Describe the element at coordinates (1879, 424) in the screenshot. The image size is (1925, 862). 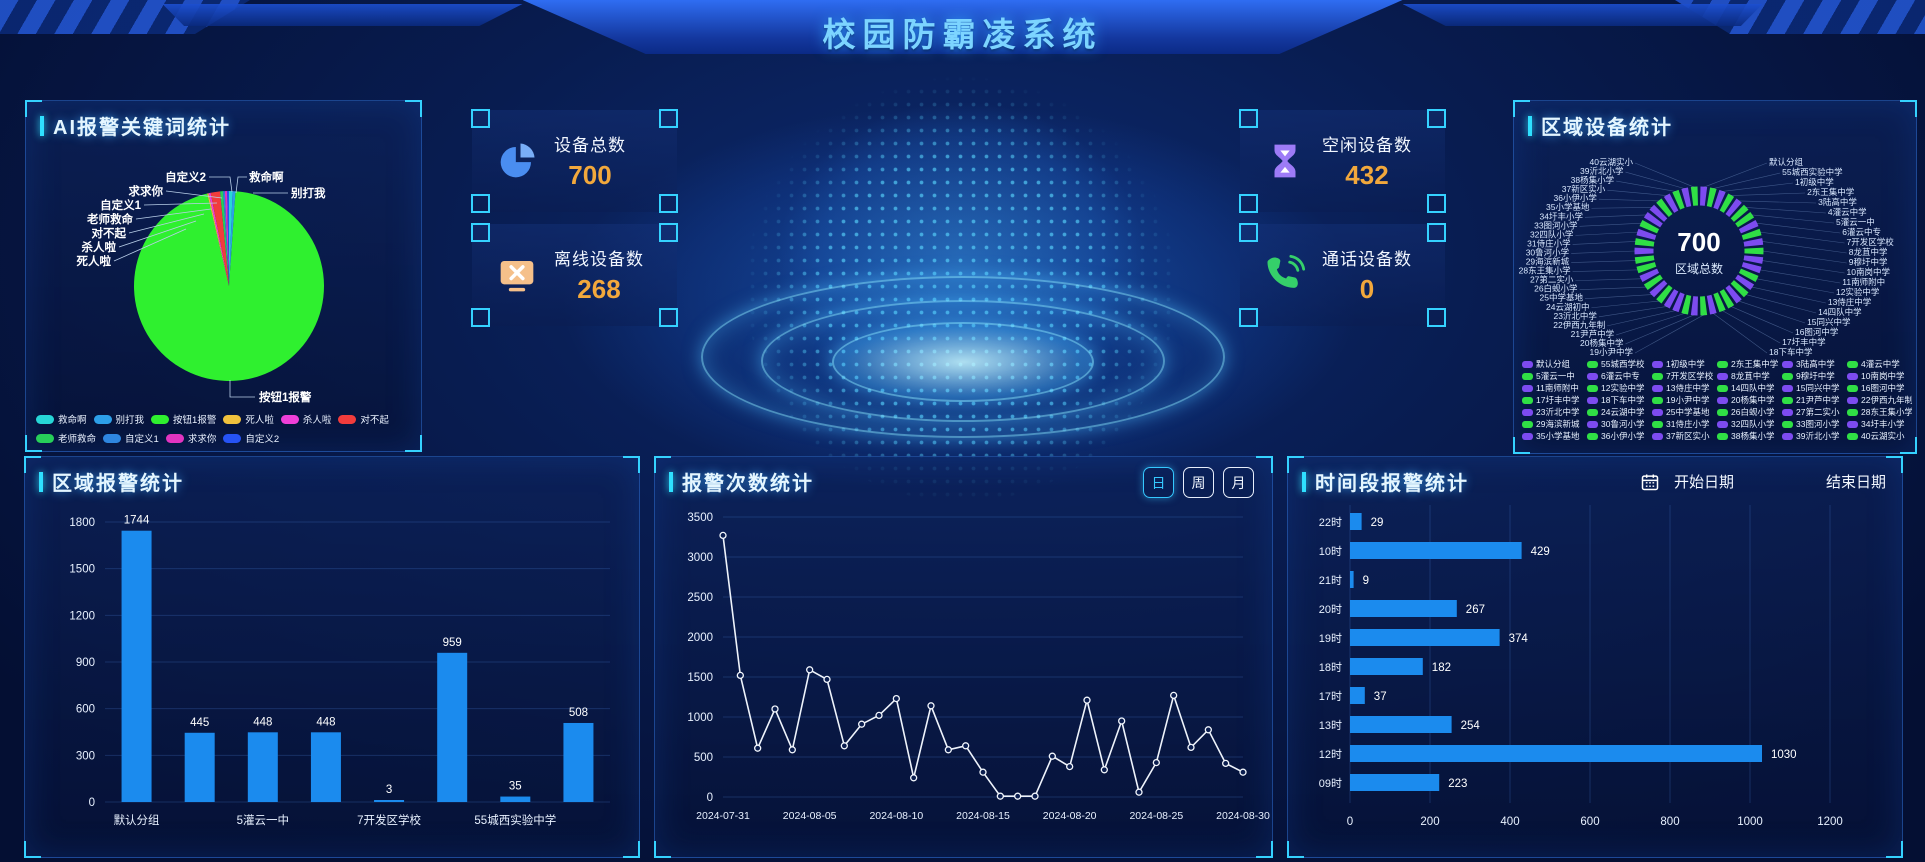
I see `legend-item: 34圩丰小学` at that location.